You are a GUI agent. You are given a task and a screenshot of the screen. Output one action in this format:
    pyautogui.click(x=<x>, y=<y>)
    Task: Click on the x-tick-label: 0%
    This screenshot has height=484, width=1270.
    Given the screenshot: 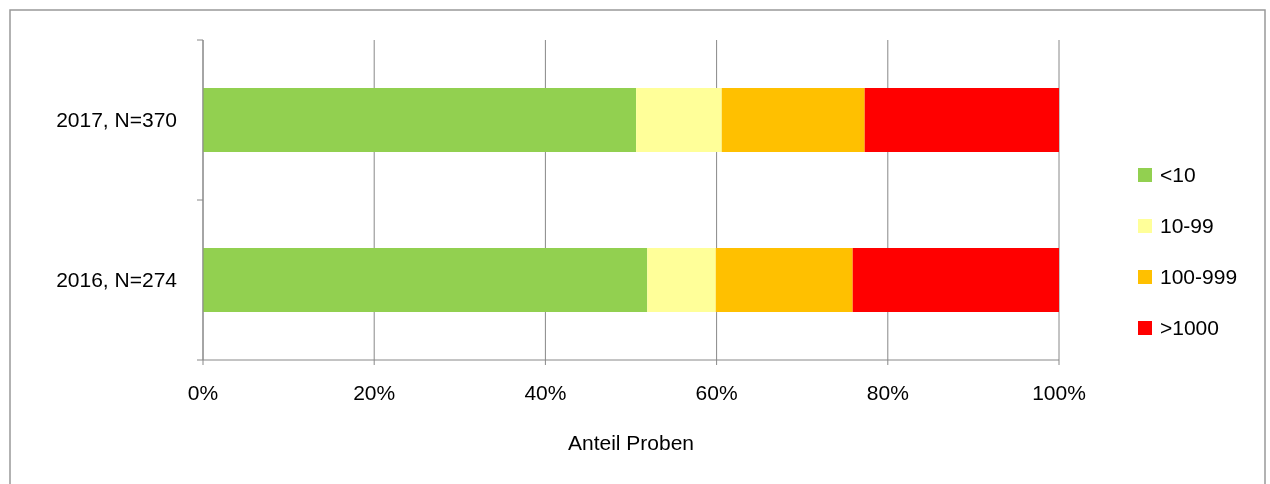 What is the action you would take?
    pyautogui.click(x=203, y=392)
    